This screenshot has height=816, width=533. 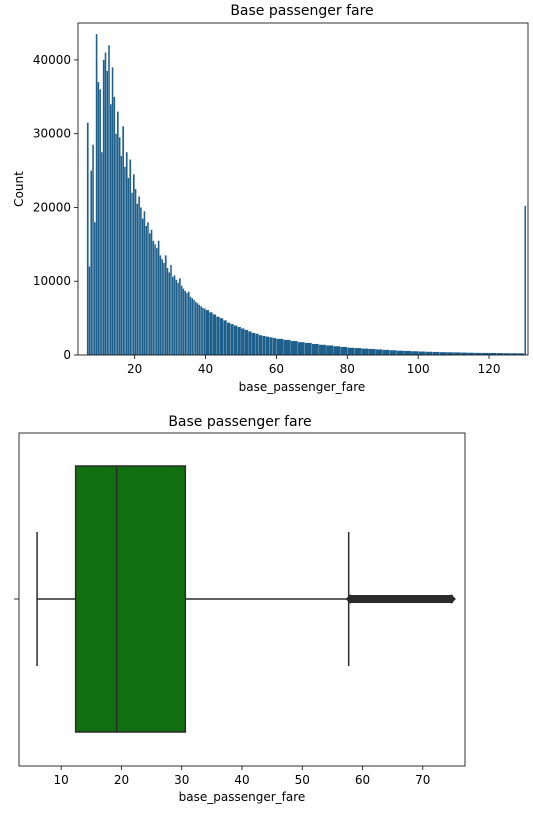 I want to click on boxplot-x-tick-label: 20, so click(x=121, y=780).